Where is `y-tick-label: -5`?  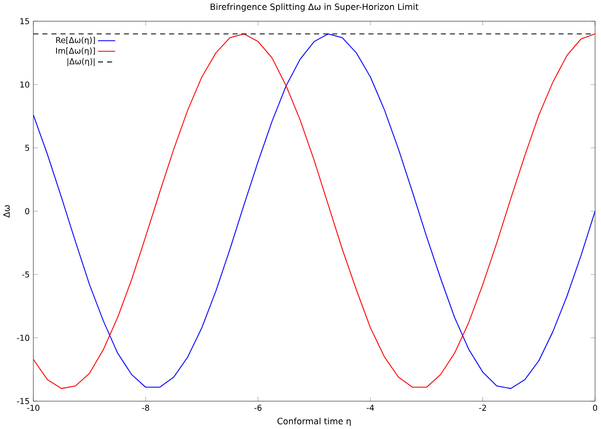
y-tick-label: -5 is located at coordinates (26, 274).